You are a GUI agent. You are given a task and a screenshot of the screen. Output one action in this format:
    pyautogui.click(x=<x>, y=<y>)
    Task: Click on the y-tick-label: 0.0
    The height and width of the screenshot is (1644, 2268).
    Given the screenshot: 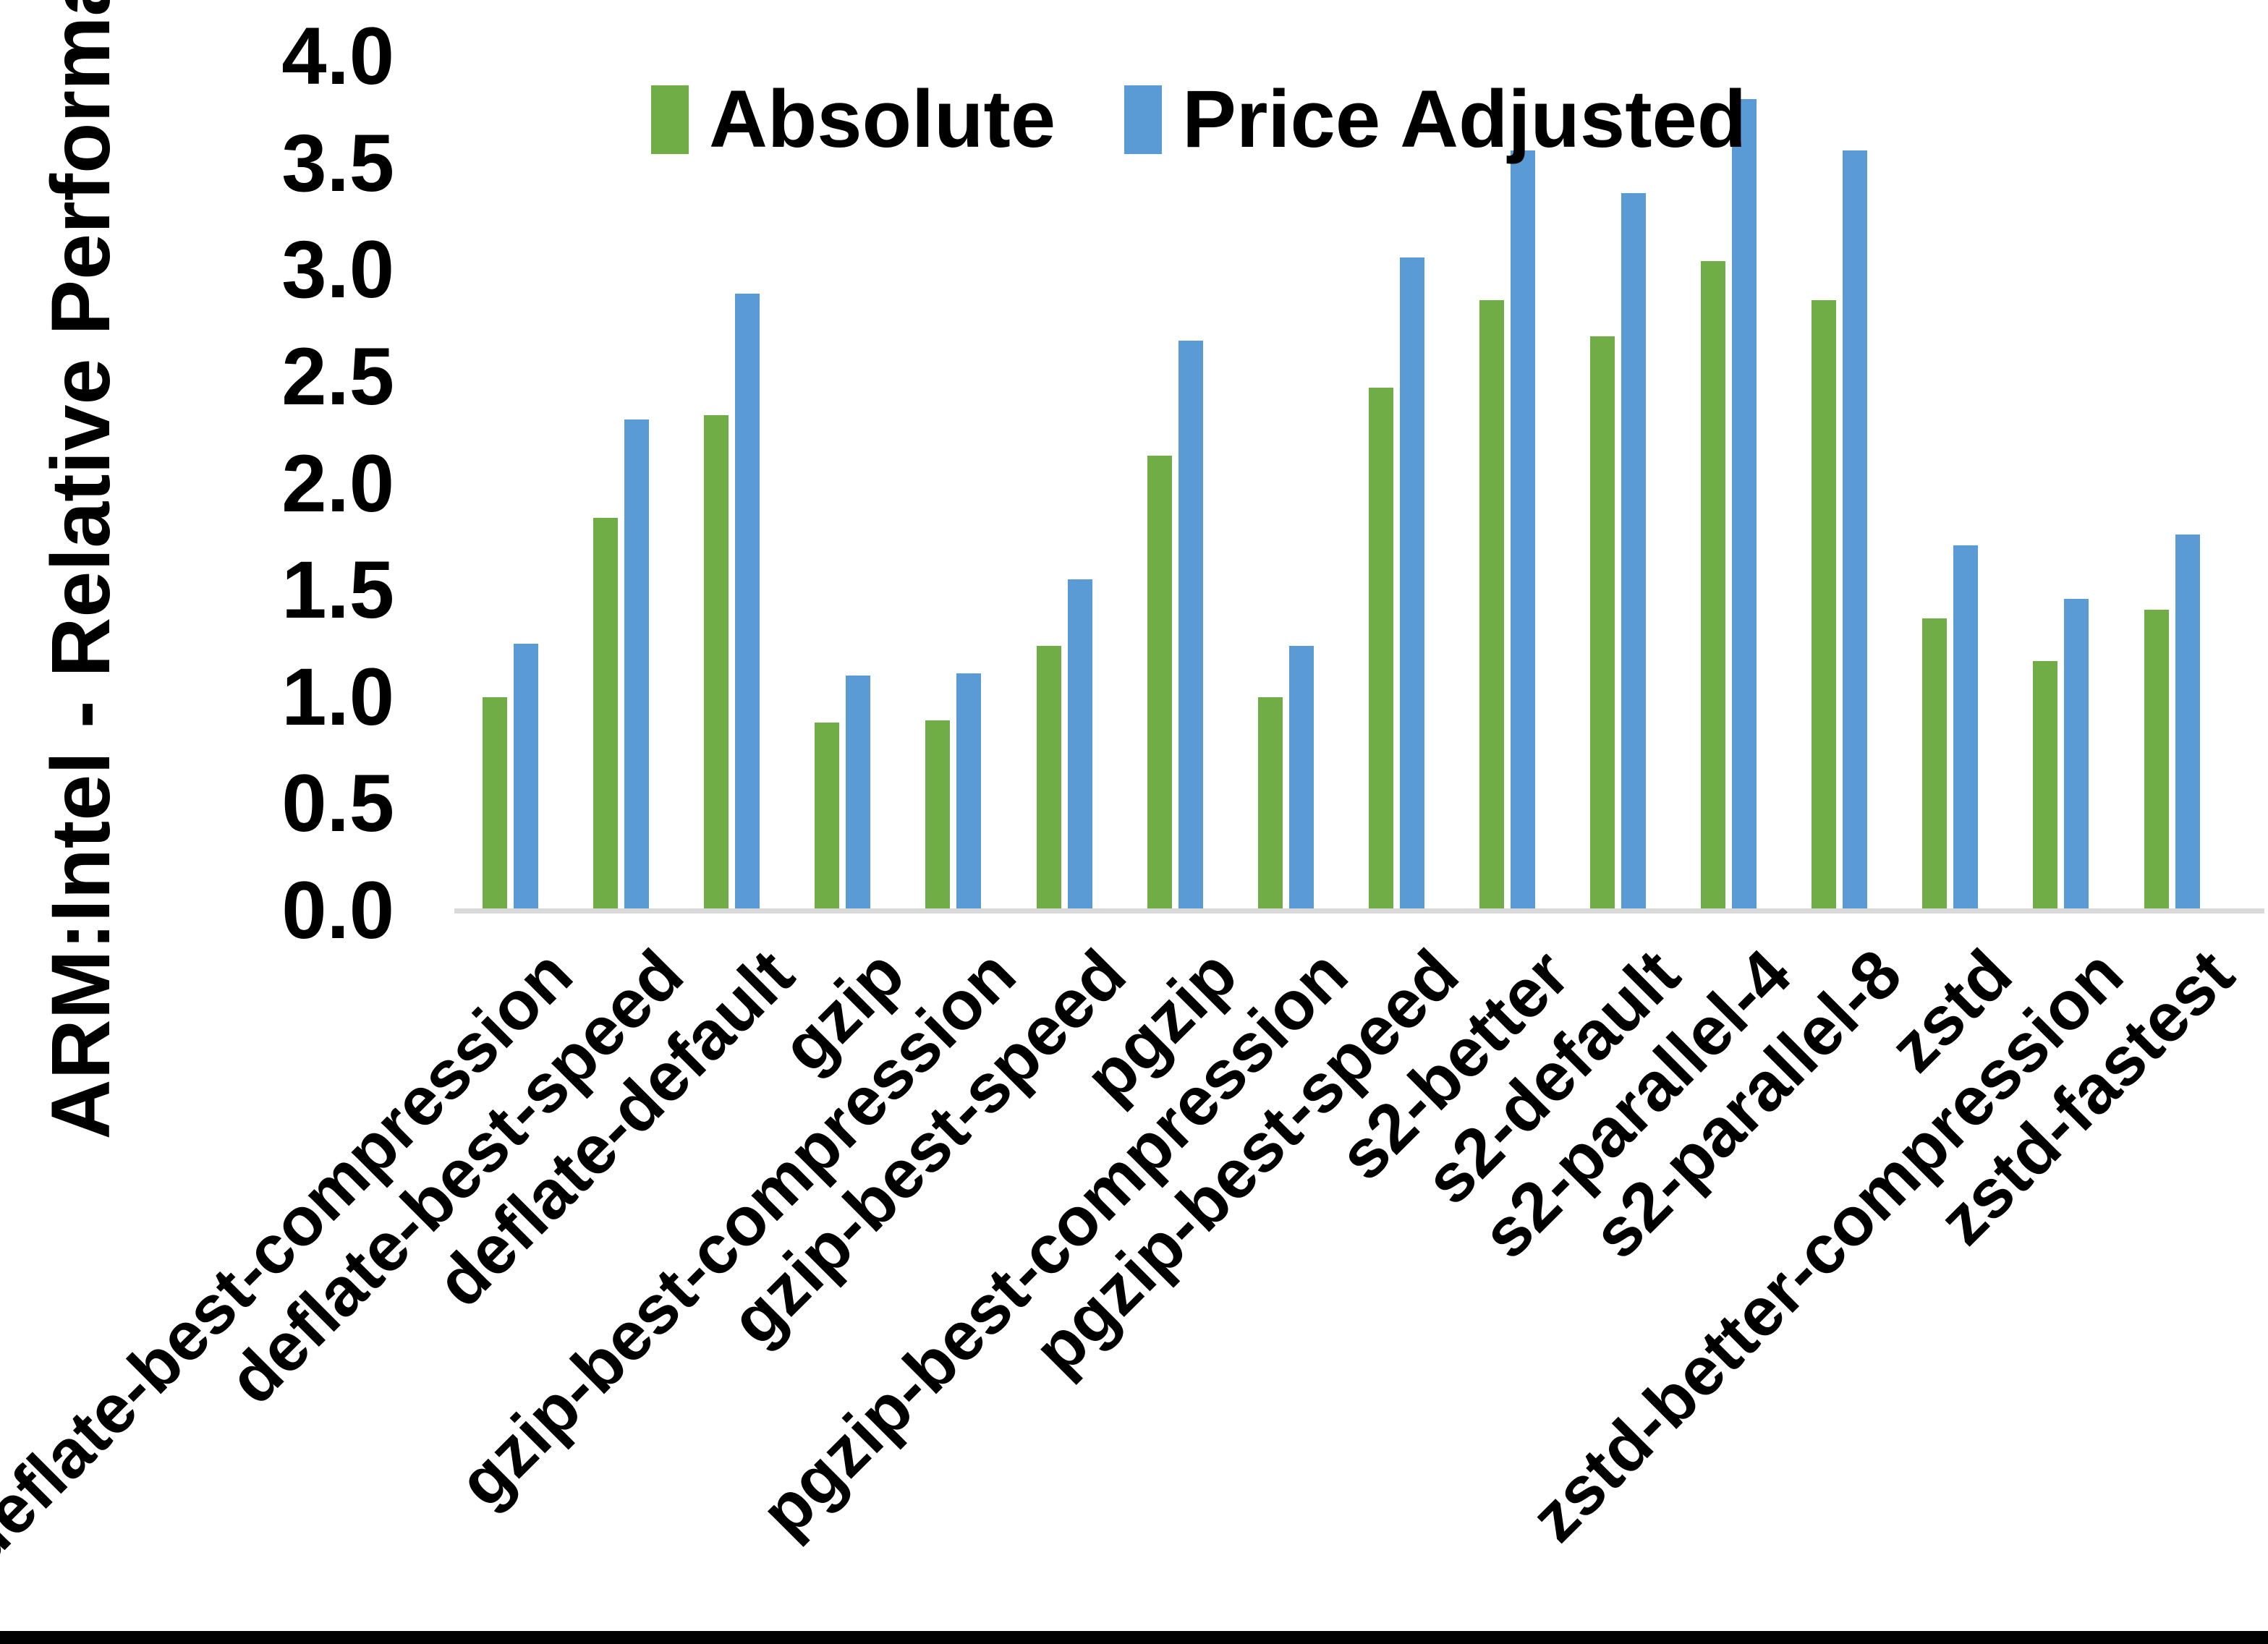 What is the action you would take?
    pyautogui.click(x=337, y=910)
    